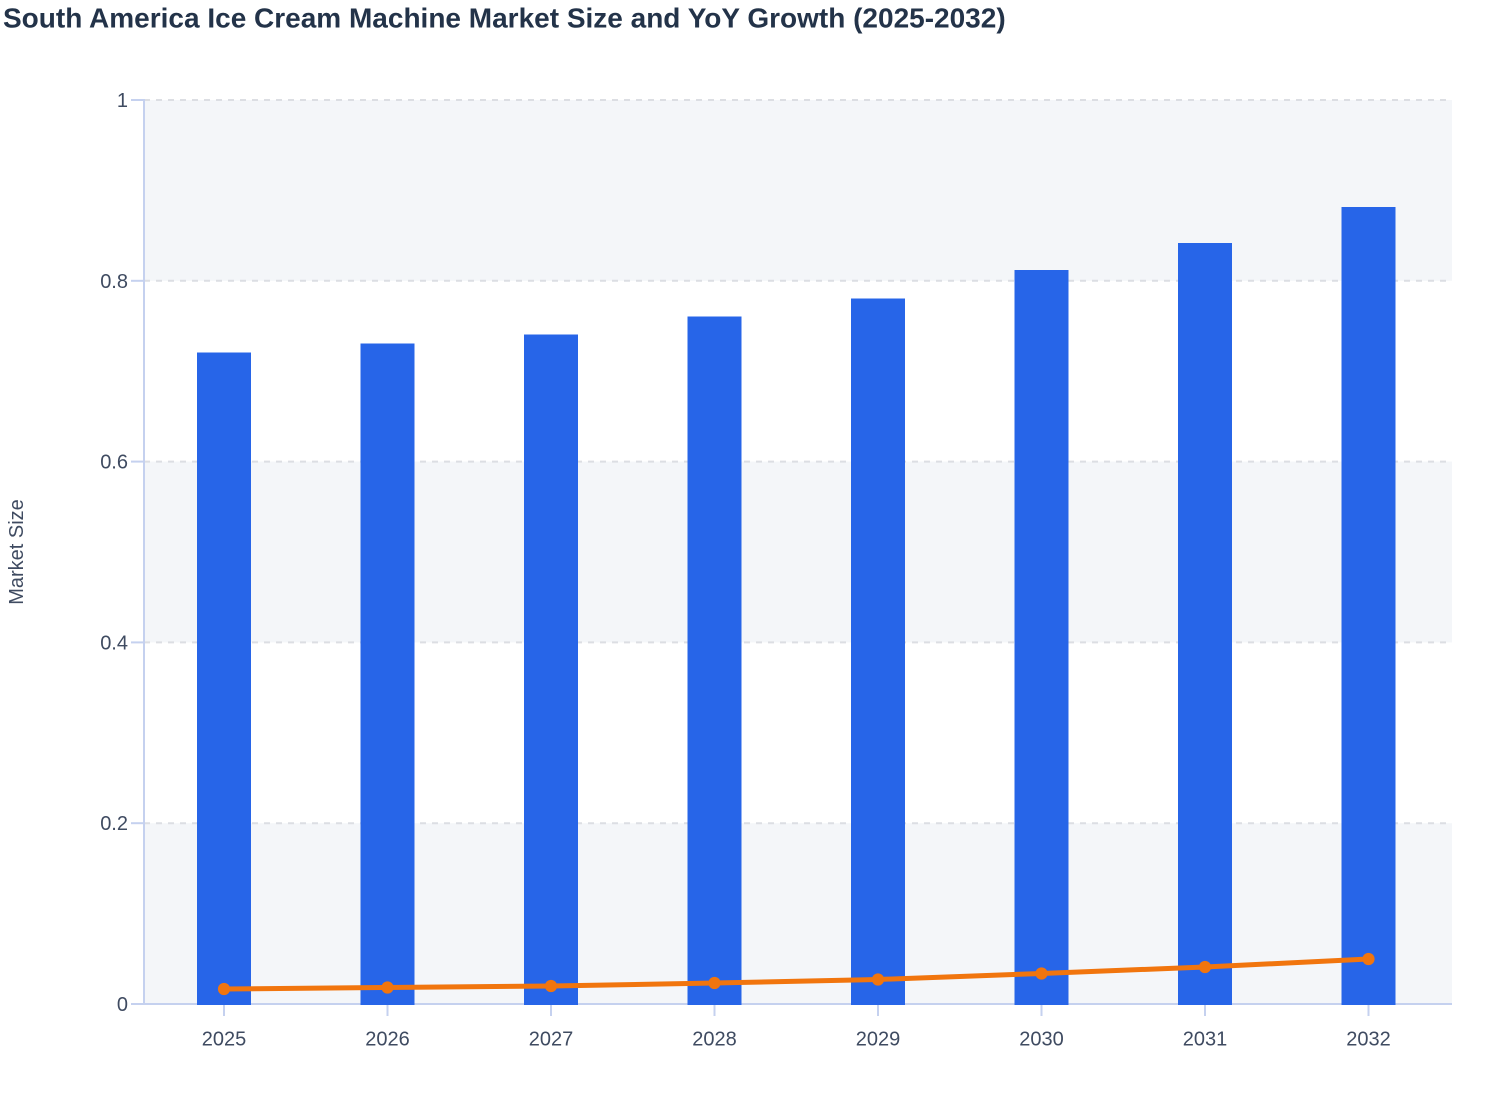 The image size is (1508, 1120). Describe the element at coordinates (1368, 1040) in the screenshot. I see `svg-text: 2032` at that location.